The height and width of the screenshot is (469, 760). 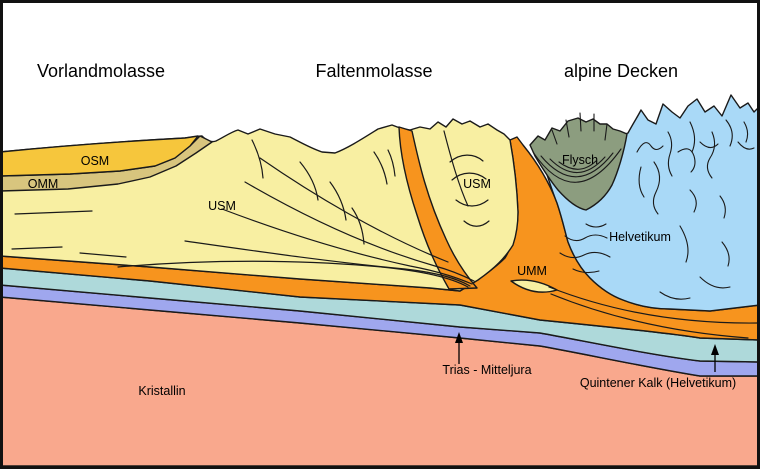 What do you see at coordinates (640, 237) in the screenshot?
I see `label-helvetikum: Helvetikum` at bounding box center [640, 237].